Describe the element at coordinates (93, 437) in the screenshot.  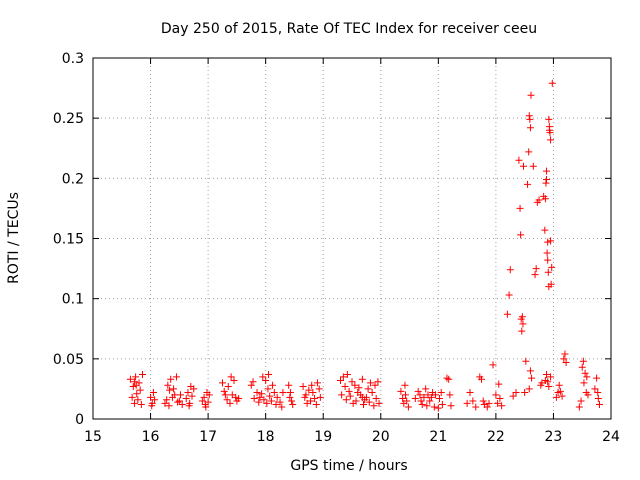
I see `x-tick-label: 15` at that location.